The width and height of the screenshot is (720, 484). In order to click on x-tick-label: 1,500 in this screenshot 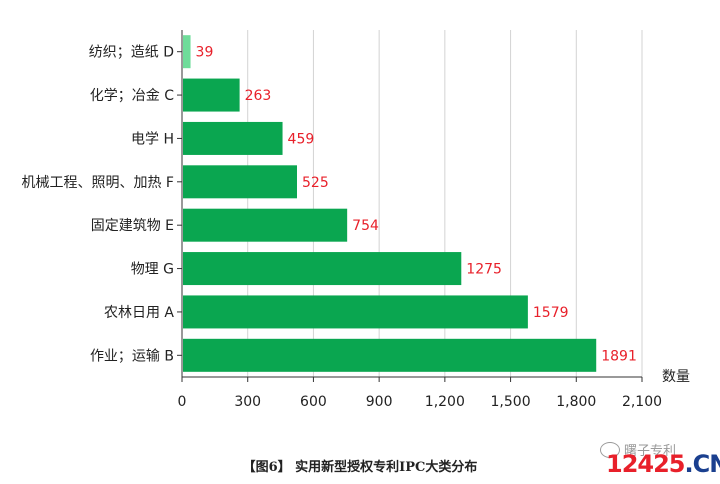, I will do `click(511, 402)`.